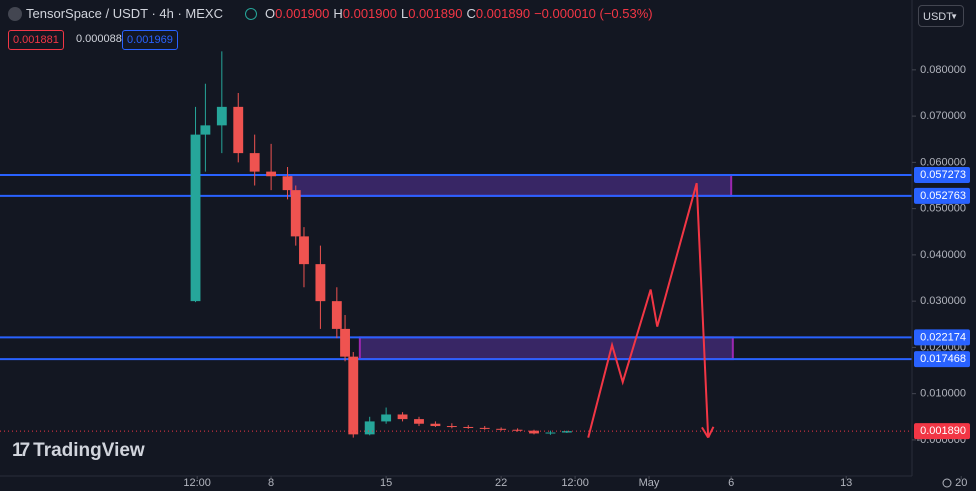 Image resolution: width=976 pixels, height=491 pixels. What do you see at coordinates (271, 483) in the screenshot?
I see `x-tick-label: 8` at bounding box center [271, 483].